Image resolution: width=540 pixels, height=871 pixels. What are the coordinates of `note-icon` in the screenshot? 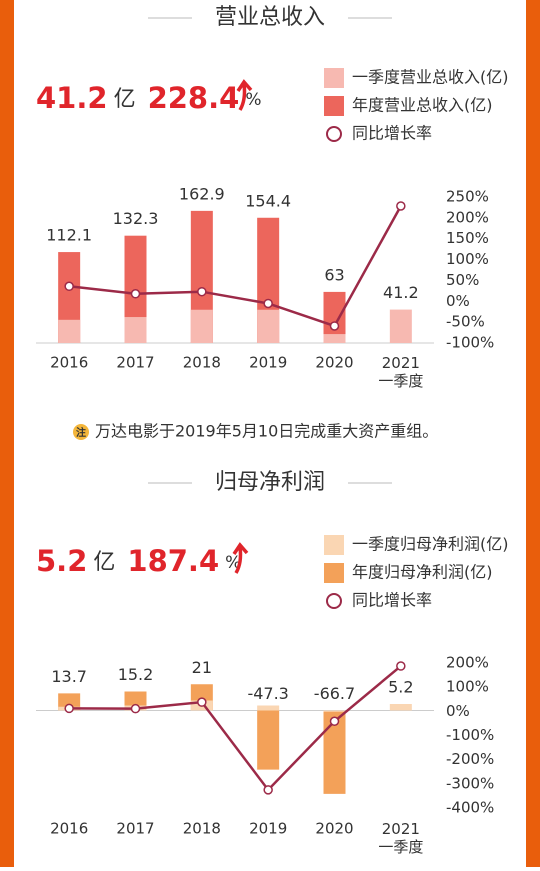 It's located at (81, 432).